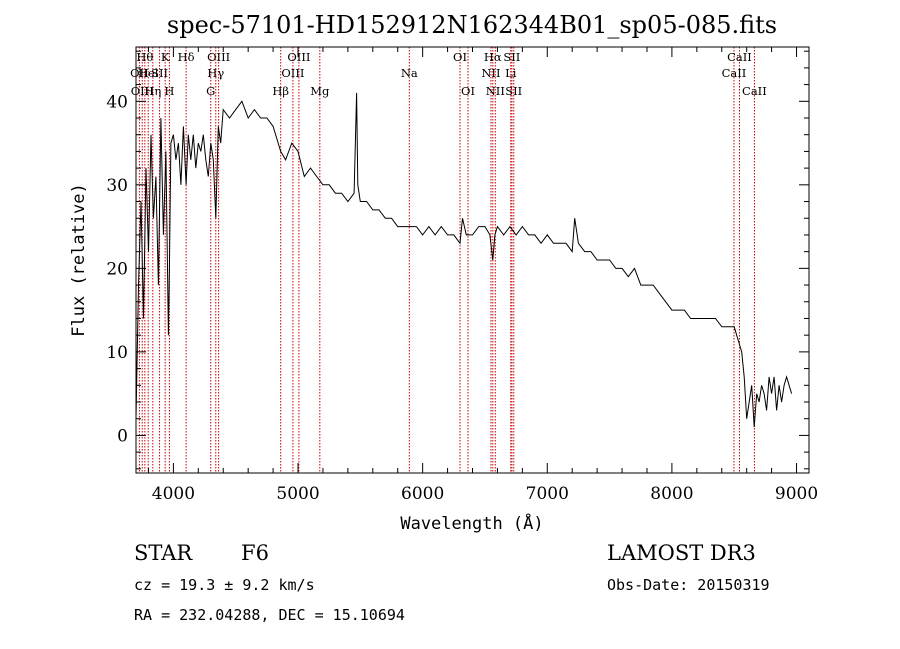 The image size is (900, 649). What do you see at coordinates (269, 615) in the screenshot?
I see `ra-dec-coords: RA = 232.04288, DEC = 15.10694` at bounding box center [269, 615].